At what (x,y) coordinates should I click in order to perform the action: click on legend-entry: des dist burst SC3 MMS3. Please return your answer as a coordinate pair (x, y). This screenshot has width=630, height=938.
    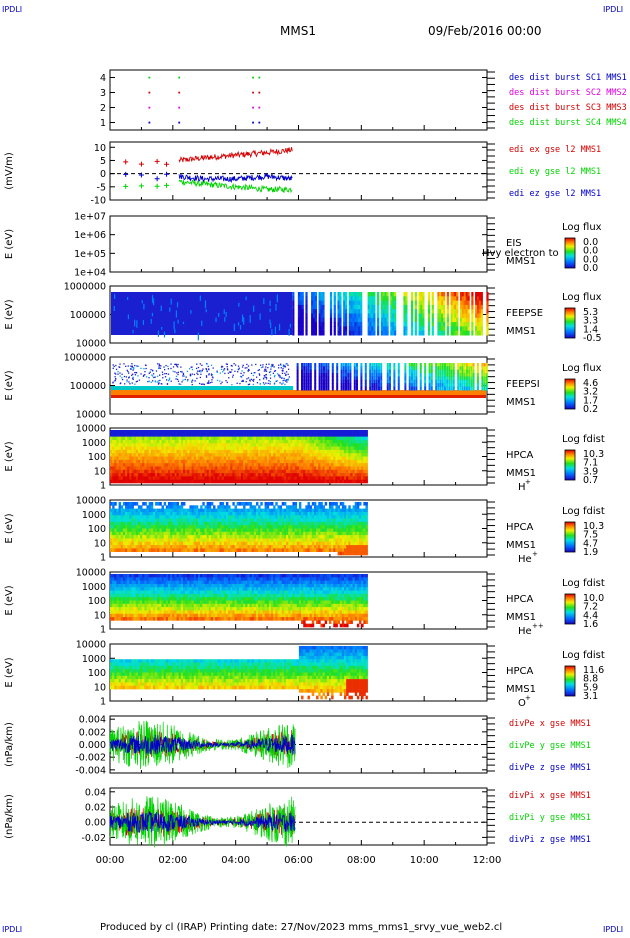
    Looking at the image, I should click on (568, 108).